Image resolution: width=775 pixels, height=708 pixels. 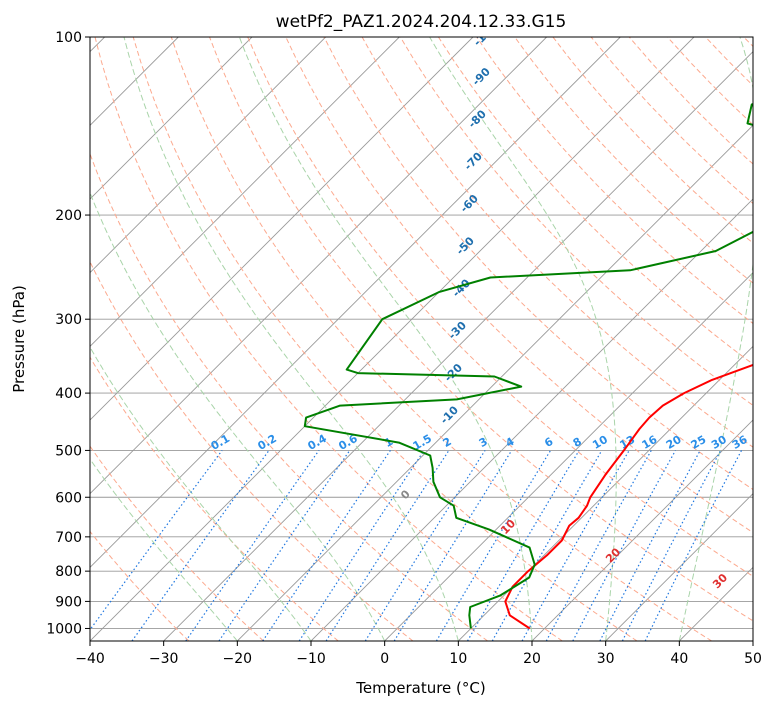 What do you see at coordinates (238, 659) in the screenshot?
I see `x-tick-label: −20` at bounding box center [238, 659].